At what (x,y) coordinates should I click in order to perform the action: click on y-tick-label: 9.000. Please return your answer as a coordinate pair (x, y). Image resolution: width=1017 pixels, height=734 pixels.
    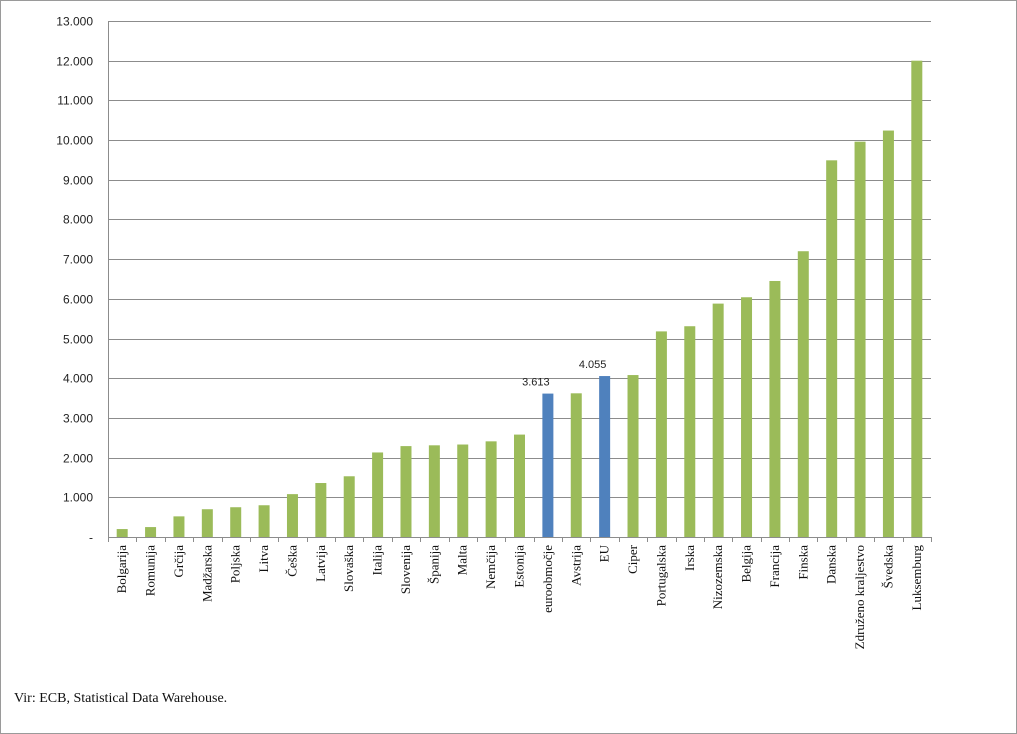
    Looking at the image, I should click on (78, 181).